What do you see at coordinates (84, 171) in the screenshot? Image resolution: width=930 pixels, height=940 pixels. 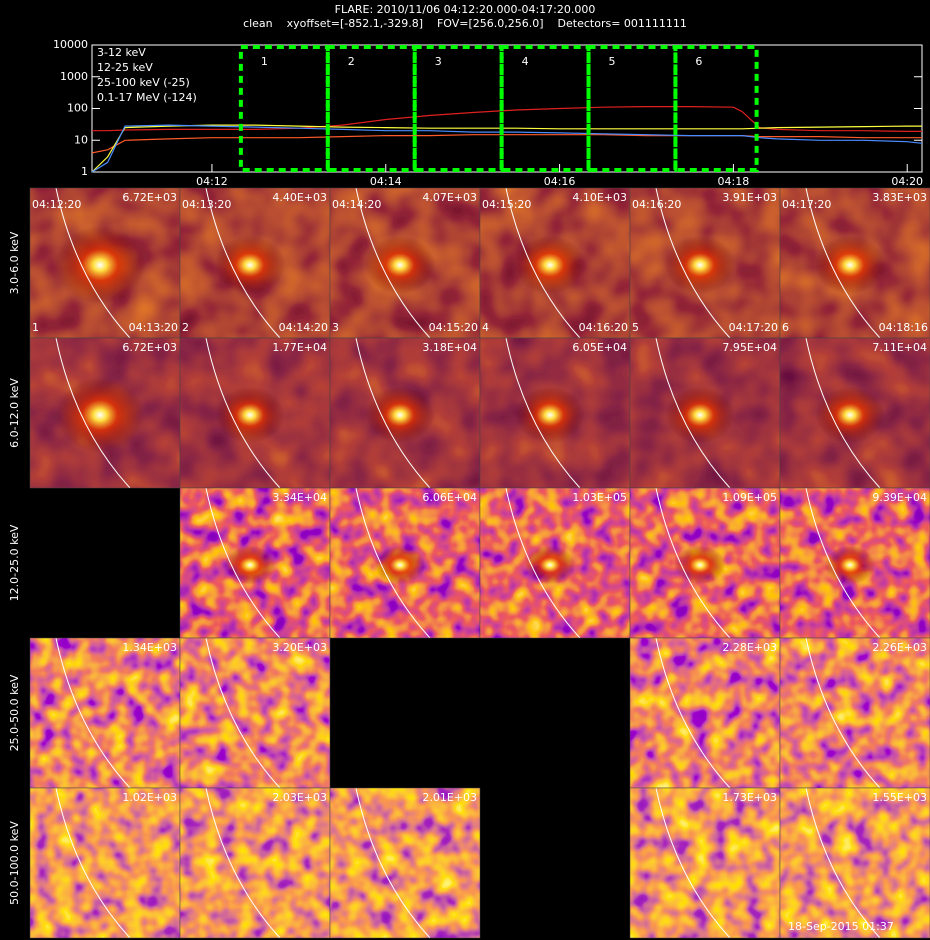 I see `y-tick-label: 1` at bounding box center [84, 171].